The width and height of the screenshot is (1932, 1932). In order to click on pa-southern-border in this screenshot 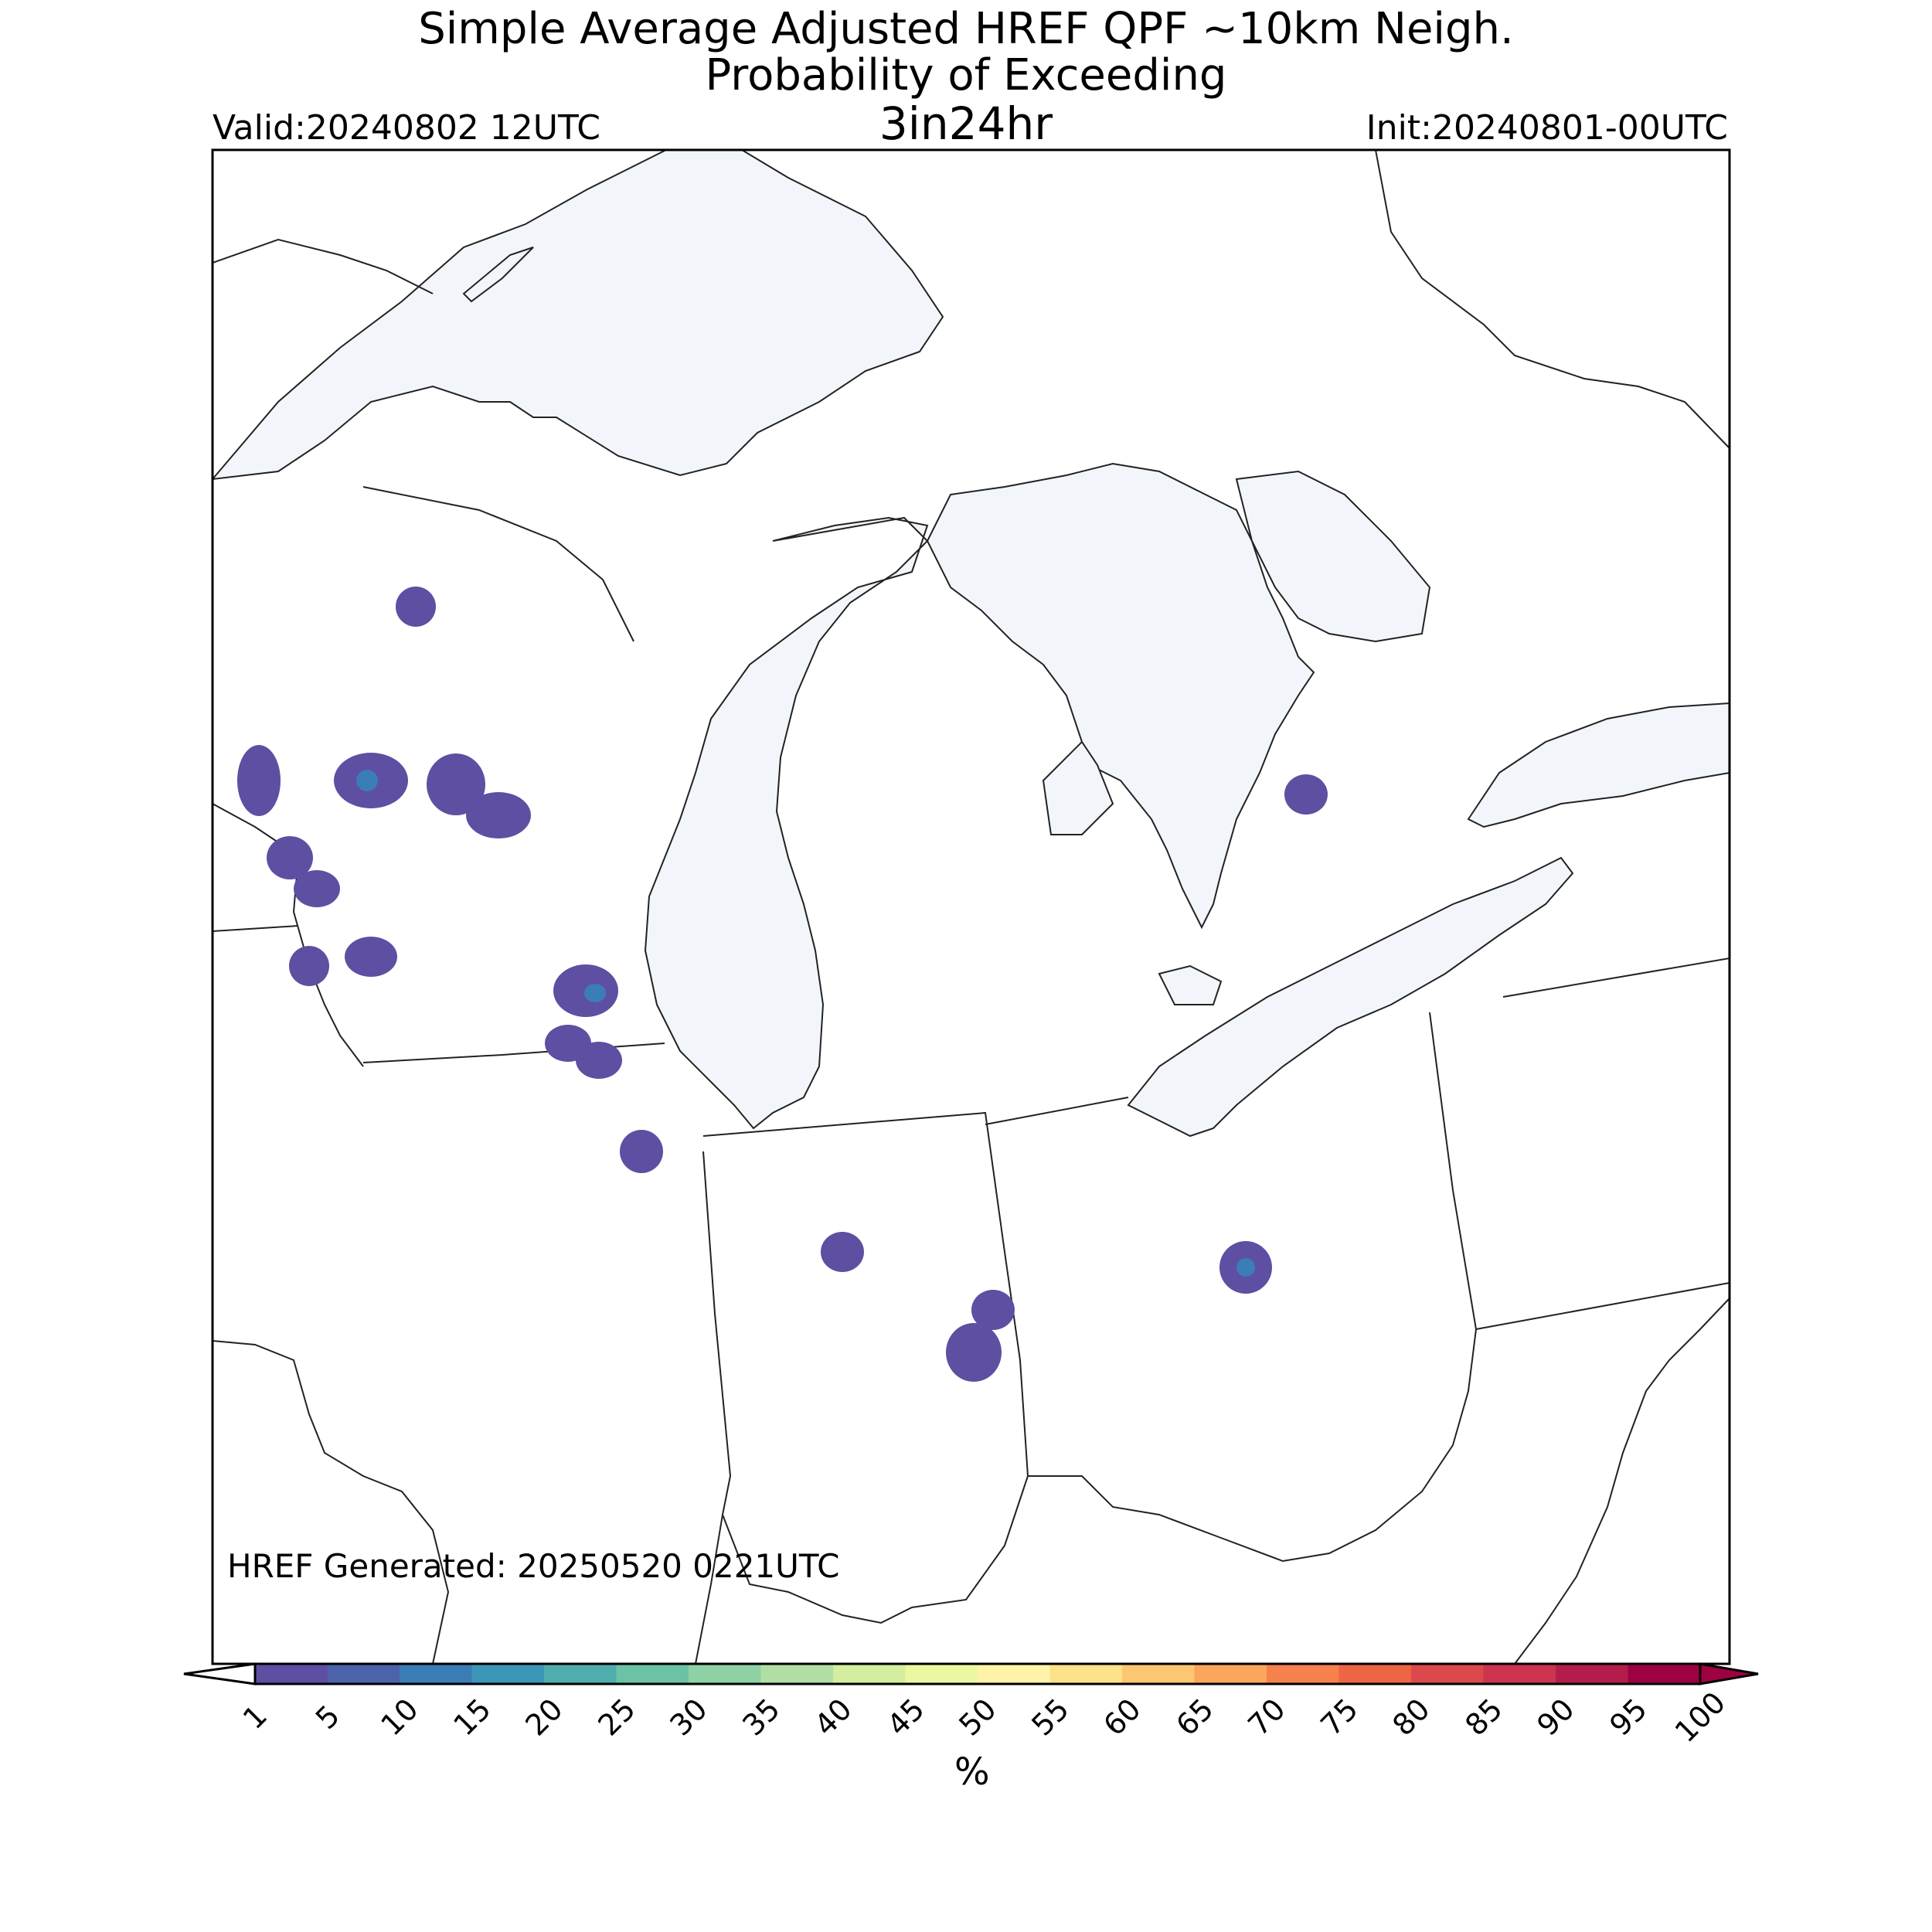, I will do `click(1602, 1306)`.